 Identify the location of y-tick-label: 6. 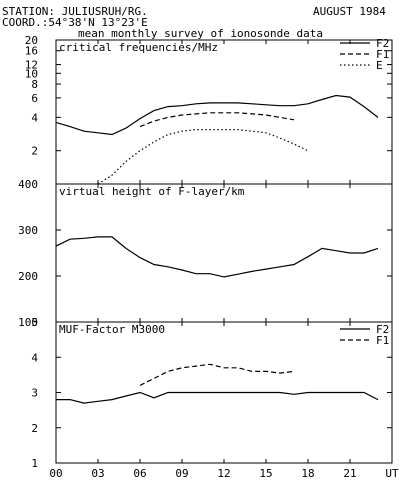
(34, 98).